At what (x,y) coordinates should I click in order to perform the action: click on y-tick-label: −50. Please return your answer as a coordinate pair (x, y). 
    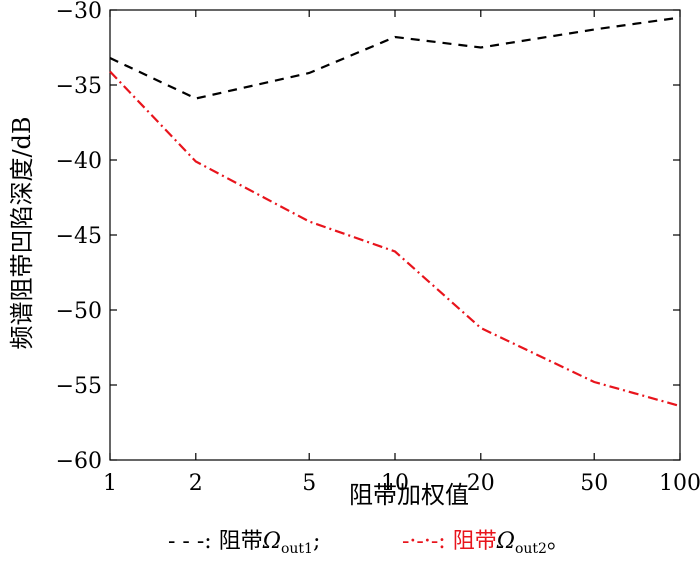
    Looking at the image, I should click on (79, 311).